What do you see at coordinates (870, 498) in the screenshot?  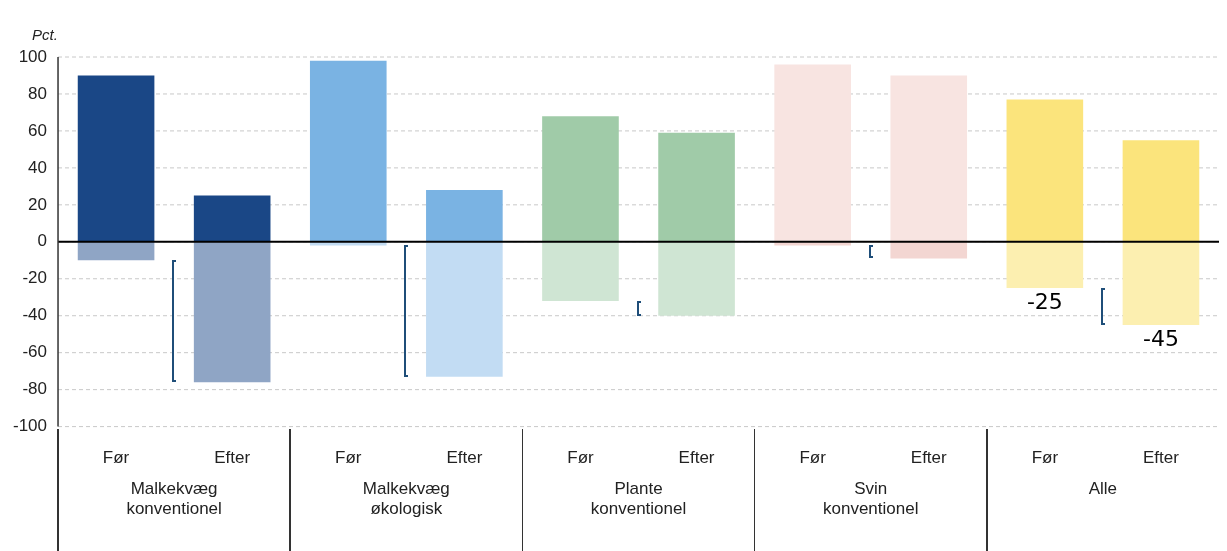 I see `text: Svin konventionel` at bounding box center [870, 498].